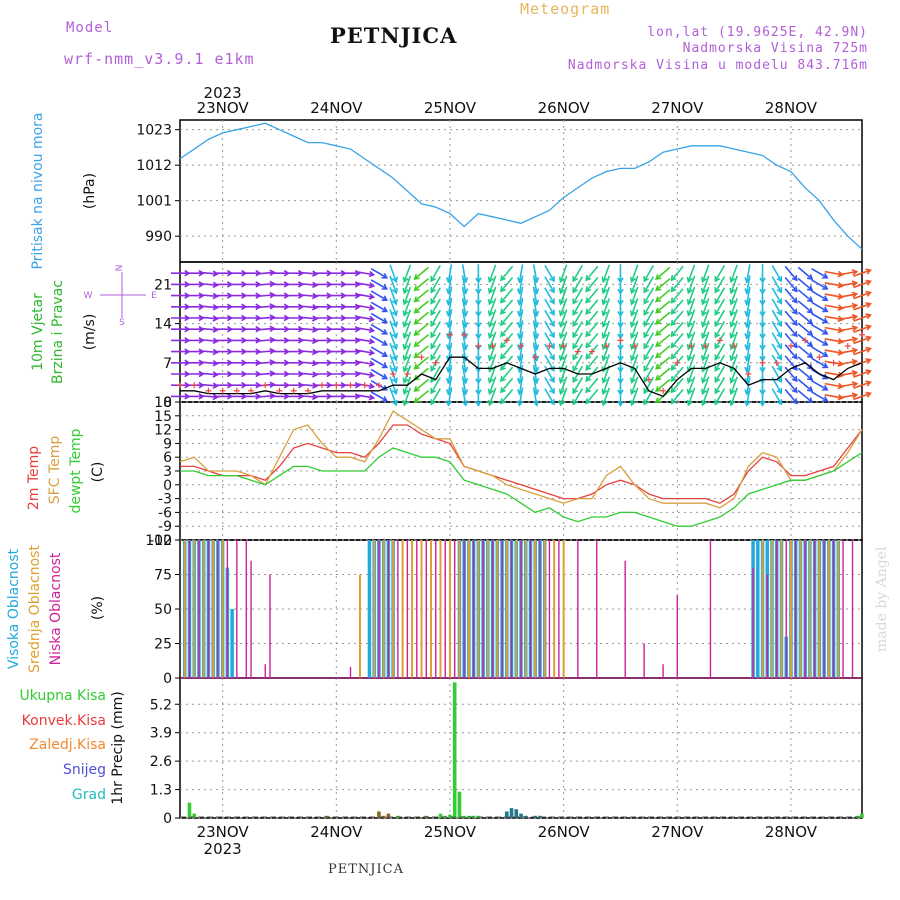  Describe the element at coordinates (521, 748) in the screenshot. I see `panel-frame-precip` at that location.